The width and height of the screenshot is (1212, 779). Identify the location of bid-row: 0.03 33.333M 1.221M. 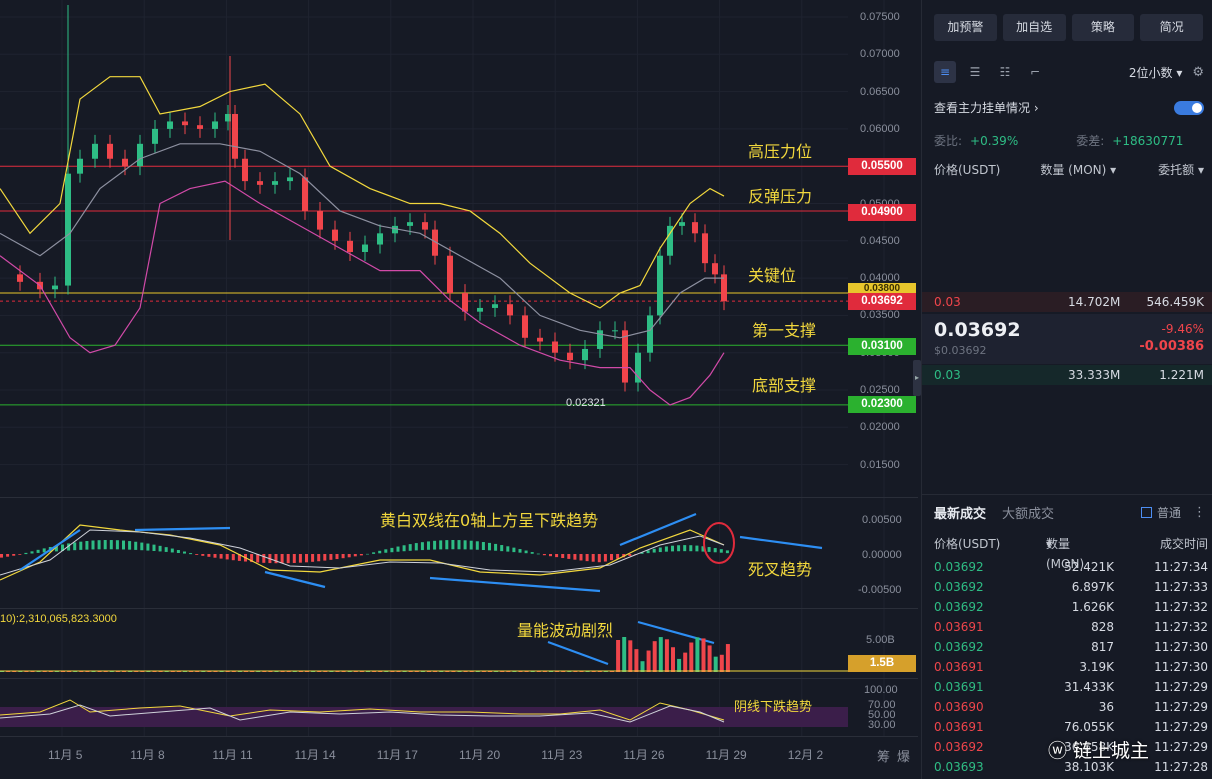
(1067, 375).